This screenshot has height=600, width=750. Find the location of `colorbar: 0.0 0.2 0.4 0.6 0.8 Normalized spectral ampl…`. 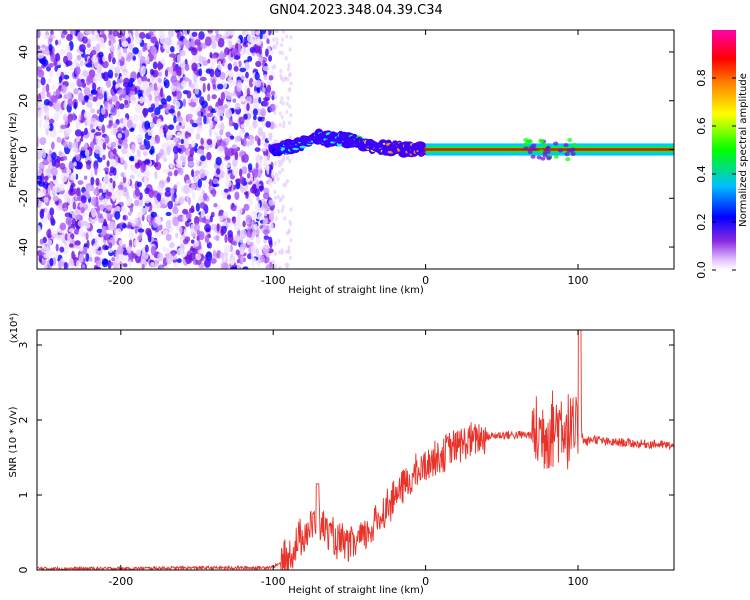

colorbar: 0.0 0.2 0.4 0.6 0.8 Normalized spectral ampl… is located at coordinates (722, 154).